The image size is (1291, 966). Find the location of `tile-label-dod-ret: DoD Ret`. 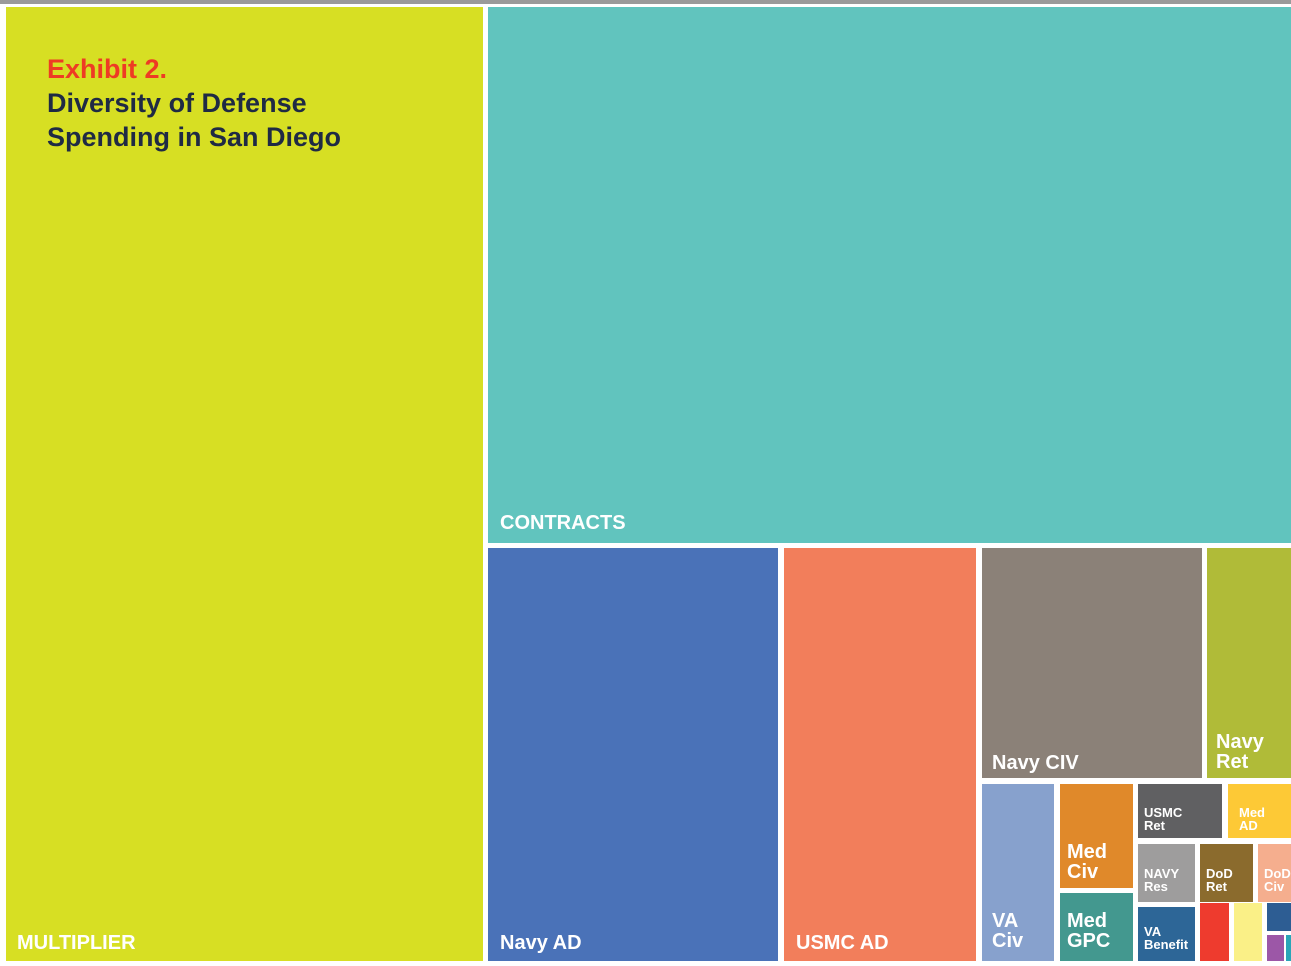

tile-label-dod-ret: DoD Ret is located at coordinates (1219, 880).